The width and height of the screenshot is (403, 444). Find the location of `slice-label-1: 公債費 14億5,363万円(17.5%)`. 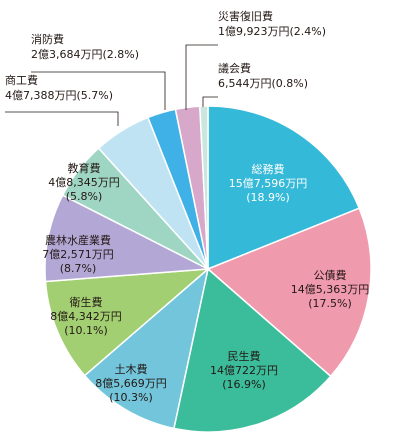

slice-label-1: 公債費 14億5,363万円(17.5%) is located at coordinates (330, 289).